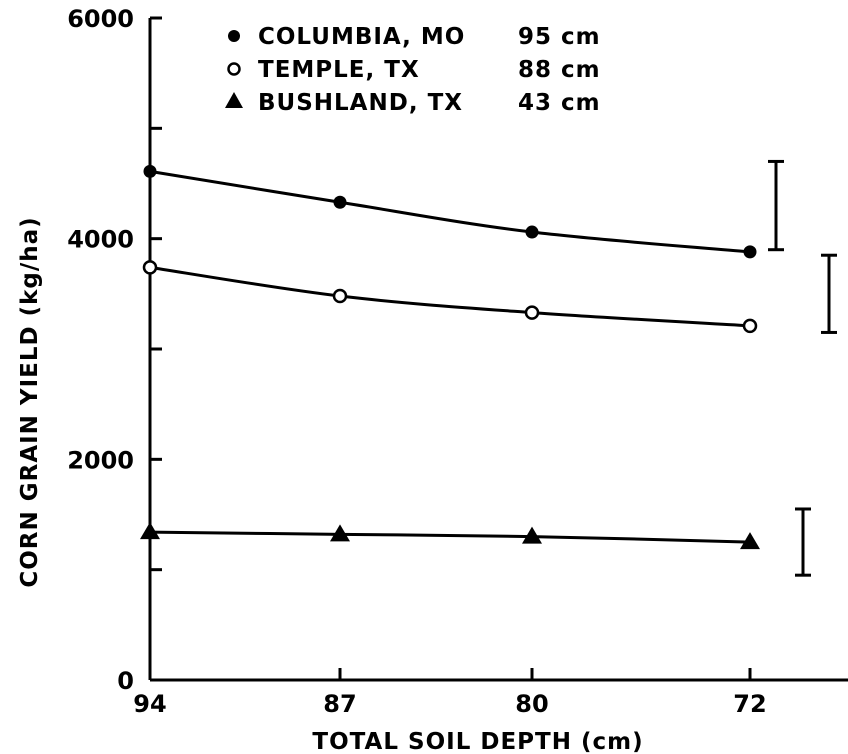 The width and height of the screenshot is (848, 754). What do you see at coordinates (361, 37) in the screenshot?
I see `legend-name-columbia: COLUMBIA, MO` at bounding box center [361, 37].